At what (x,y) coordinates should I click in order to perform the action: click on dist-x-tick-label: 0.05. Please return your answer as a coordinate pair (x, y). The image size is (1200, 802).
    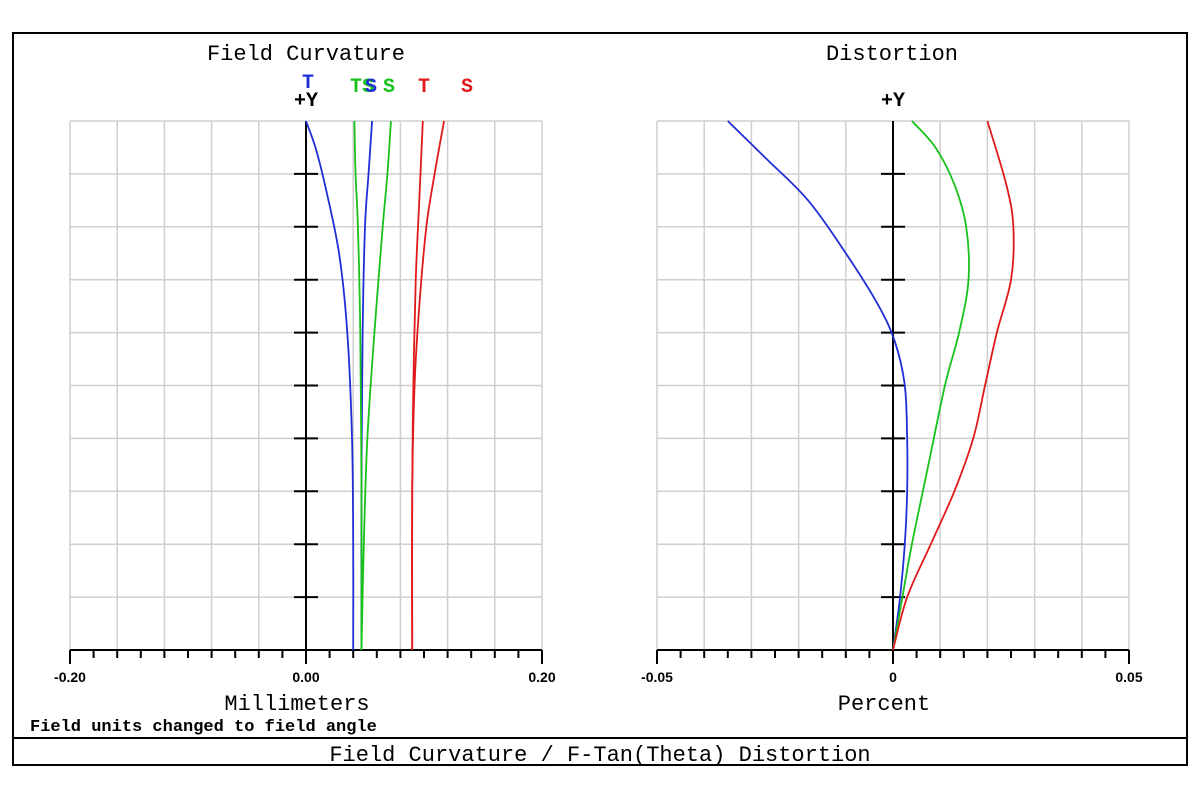
    Looking at the image, I should click on (1128, 677).